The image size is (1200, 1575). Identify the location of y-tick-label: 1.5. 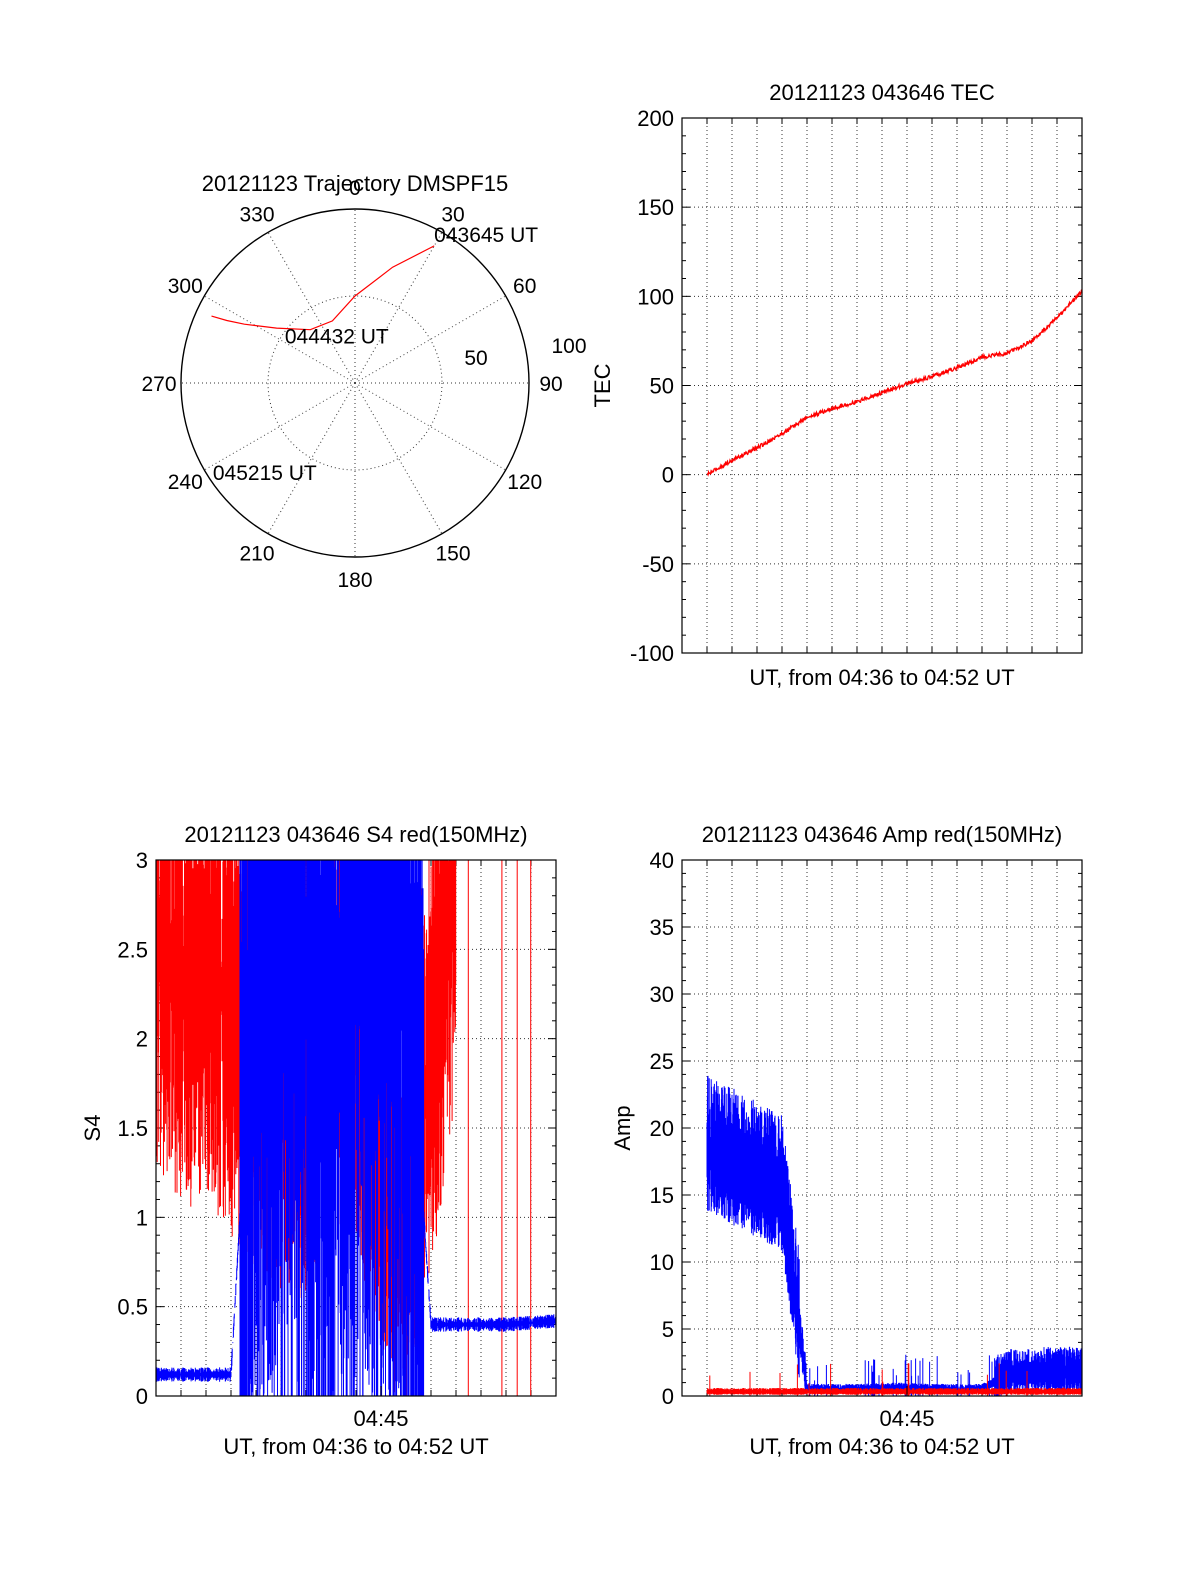
(132, 1128).